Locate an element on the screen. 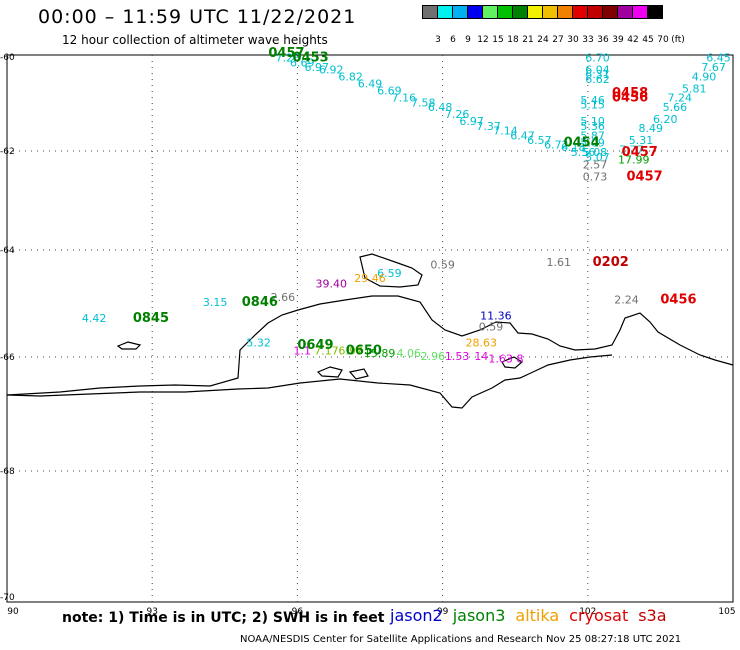 This screenshot has height=650, width=740. wave-height-value: 4.06 is located at coordinates (408, 353).